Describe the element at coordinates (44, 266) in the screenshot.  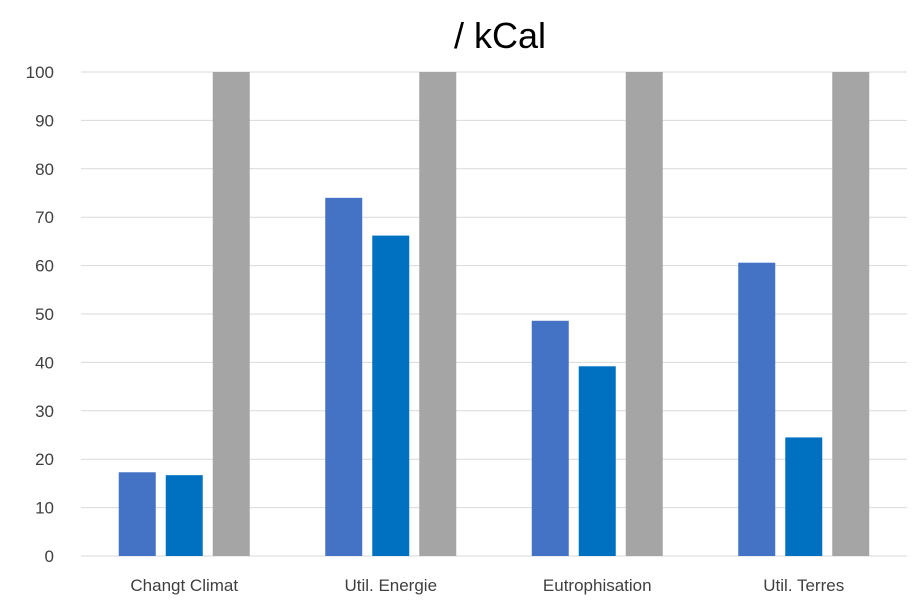
I see `y-tick-label: 60` at that location.